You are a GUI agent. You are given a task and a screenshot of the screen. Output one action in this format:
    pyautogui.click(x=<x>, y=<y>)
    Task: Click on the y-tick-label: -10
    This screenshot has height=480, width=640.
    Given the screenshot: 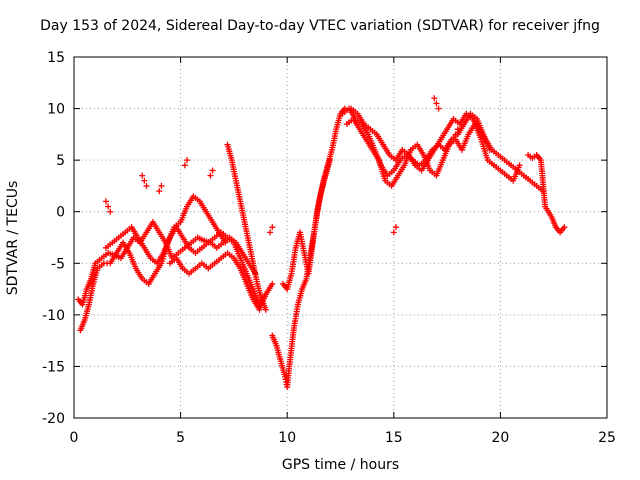 What is the action you would take?
    pyautogui.click(x=53, y=316)
    